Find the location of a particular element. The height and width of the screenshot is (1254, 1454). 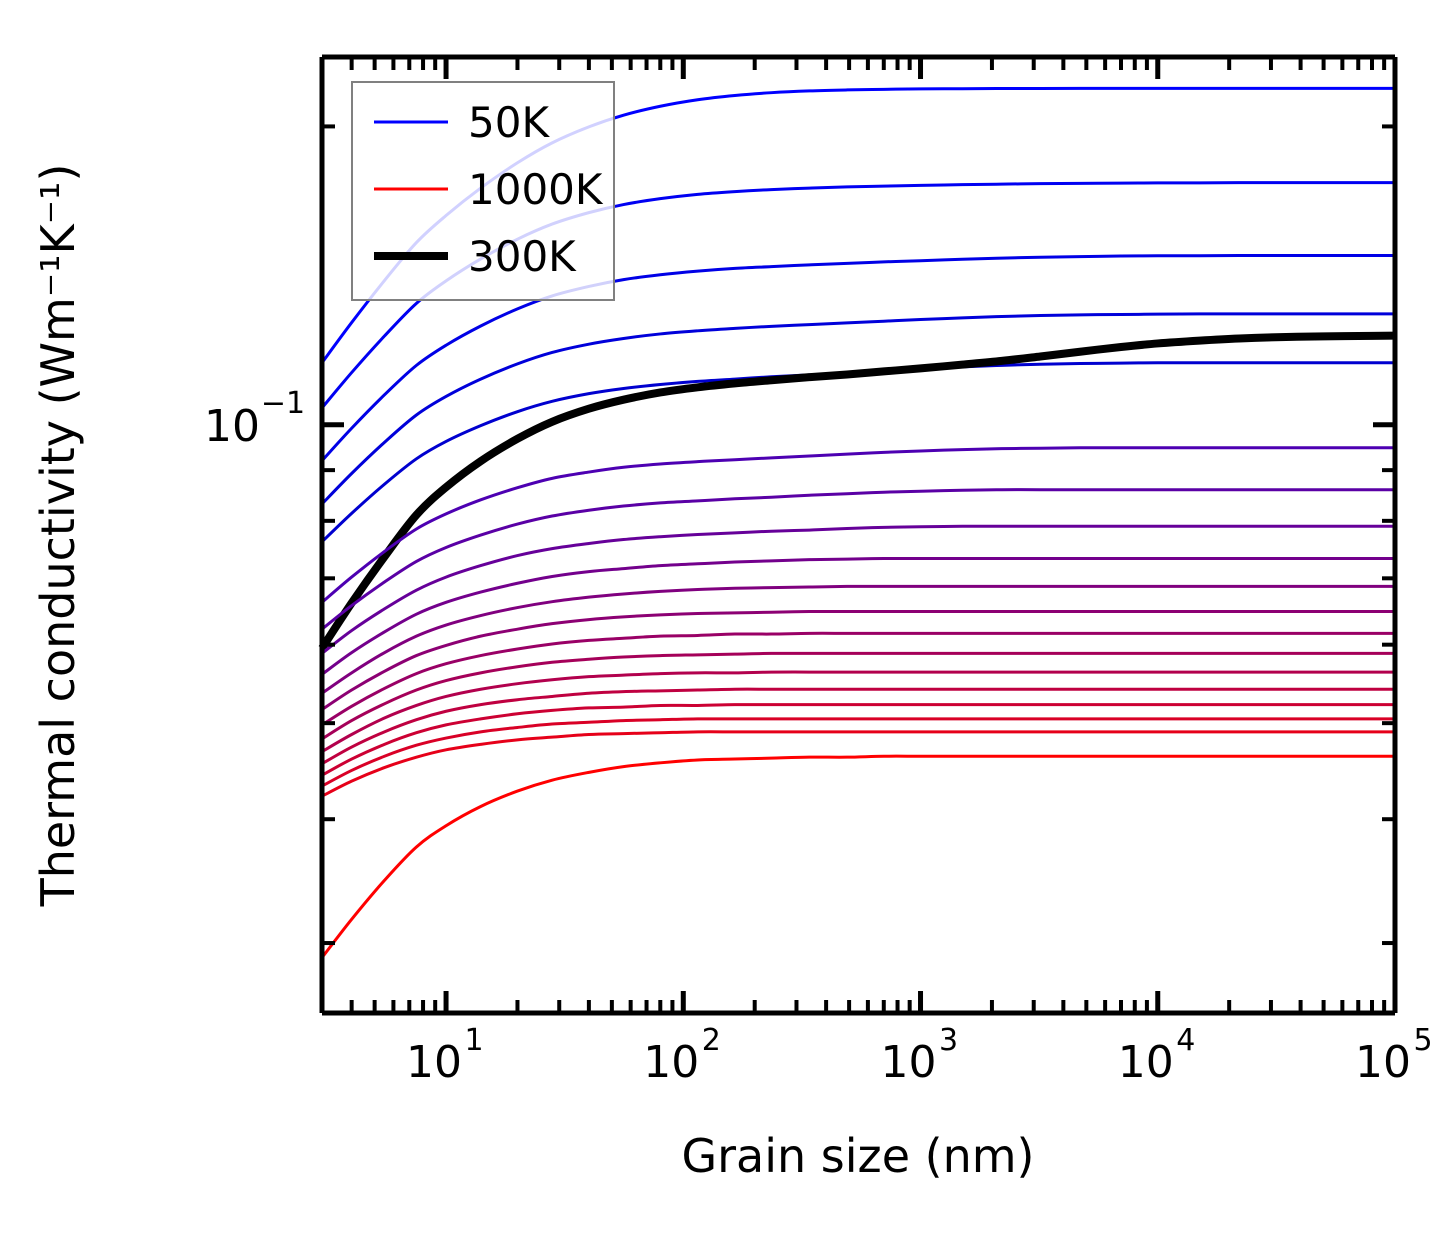

x-tick-exponent: 2 is located at coordinates (711, 1040).